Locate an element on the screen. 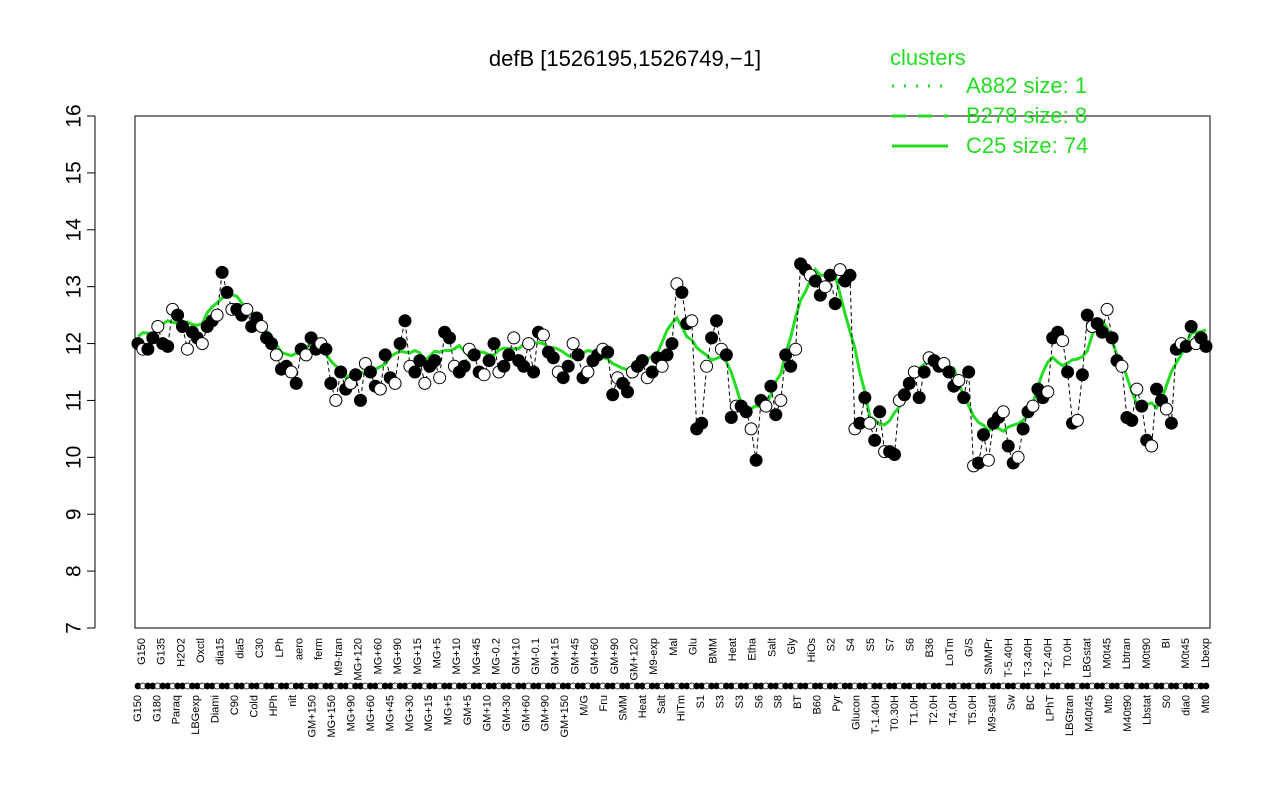 Image resolution: width=1280 pixels, height=800 pixels. x-tick-label: Lbstat is located at coordinates (1148, 710).